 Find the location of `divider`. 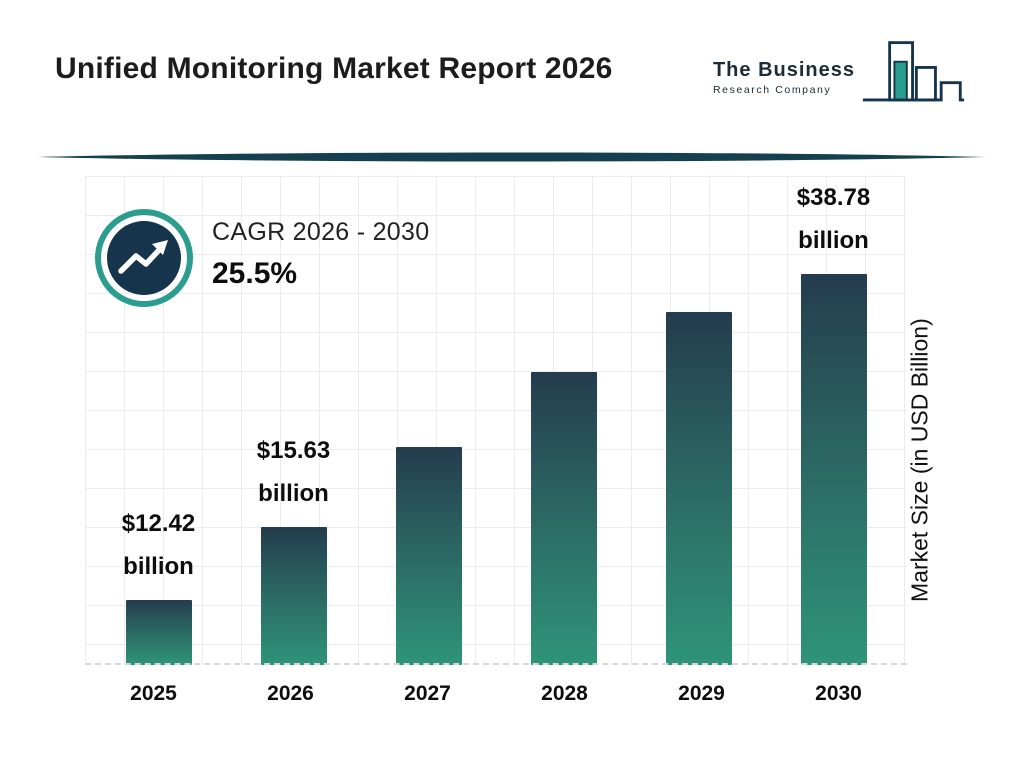

divider is located at coordinates (512, 157).